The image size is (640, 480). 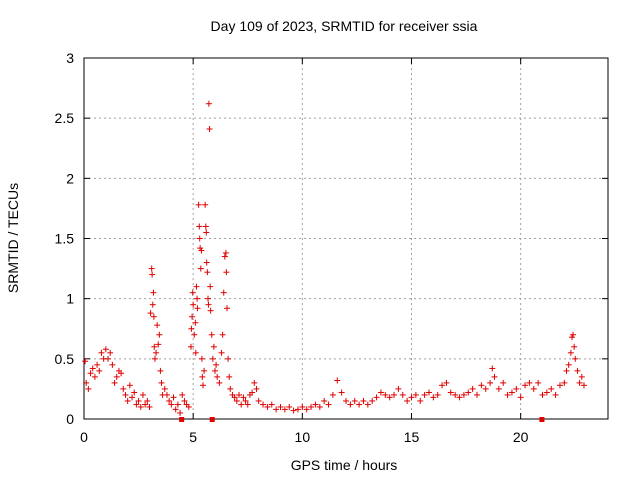 What do you see at coordinates (70, 299) in the screenshot?
I see `y-tick-label: 1` at bounding box center [70, 299].